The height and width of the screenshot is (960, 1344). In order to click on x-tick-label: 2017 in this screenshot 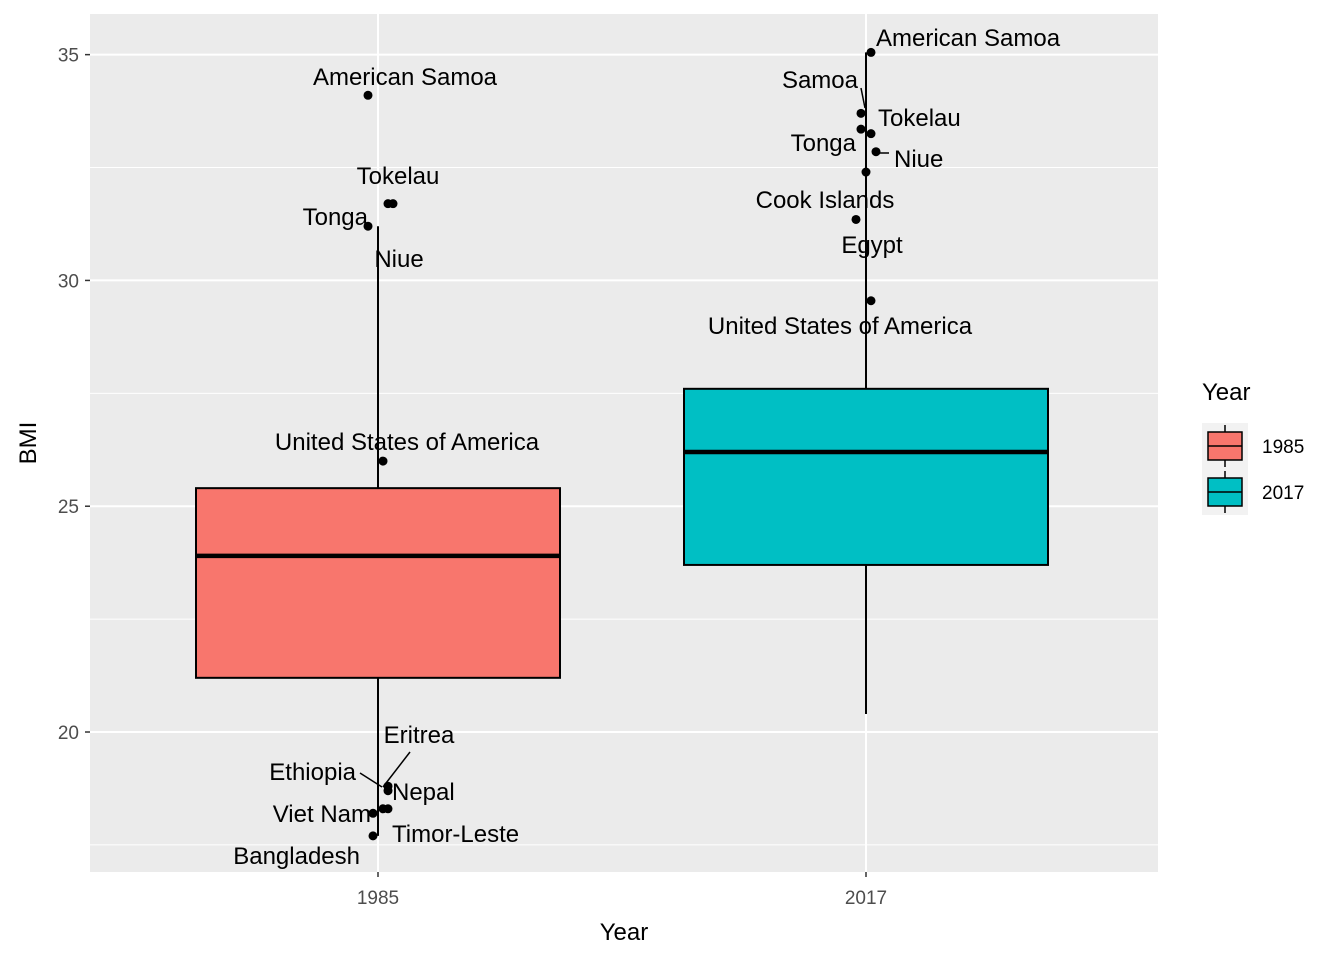, I will do `click(866, 898)`.